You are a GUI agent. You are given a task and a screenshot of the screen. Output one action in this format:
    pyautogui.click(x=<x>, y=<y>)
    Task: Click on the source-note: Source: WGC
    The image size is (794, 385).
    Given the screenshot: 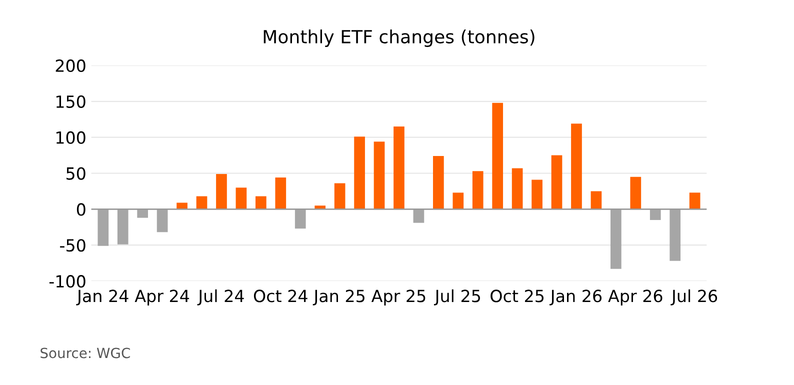 What is the action you would take?
    pyautogui.click(x=85, y=353)
    